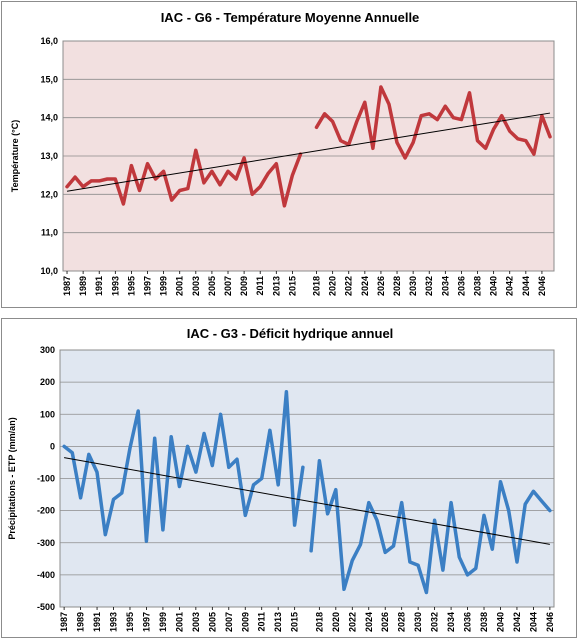 The image size is (580, 640). Describe the element at coordinates (46, 511) in the screenshot. I see `y-tick-label: -200` at that location.